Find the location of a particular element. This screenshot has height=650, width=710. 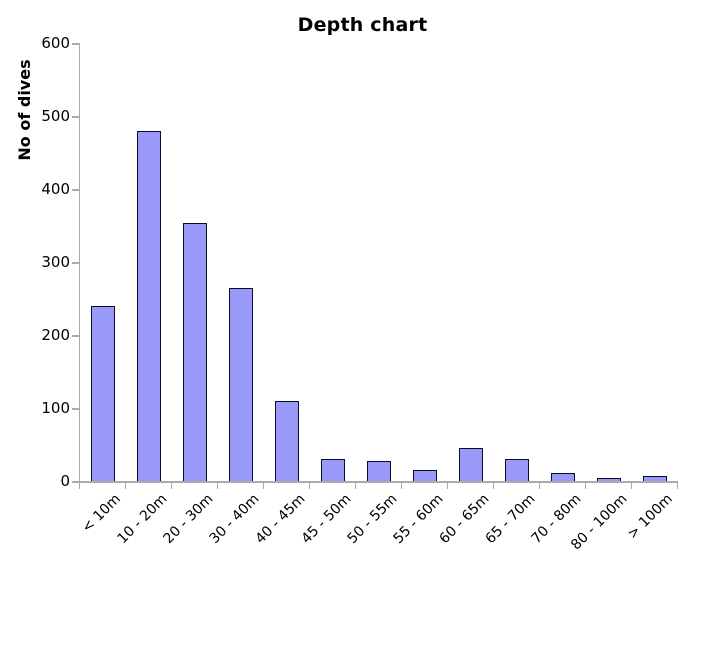

y-tick-label: 400 is located at coordinates (55, 189).